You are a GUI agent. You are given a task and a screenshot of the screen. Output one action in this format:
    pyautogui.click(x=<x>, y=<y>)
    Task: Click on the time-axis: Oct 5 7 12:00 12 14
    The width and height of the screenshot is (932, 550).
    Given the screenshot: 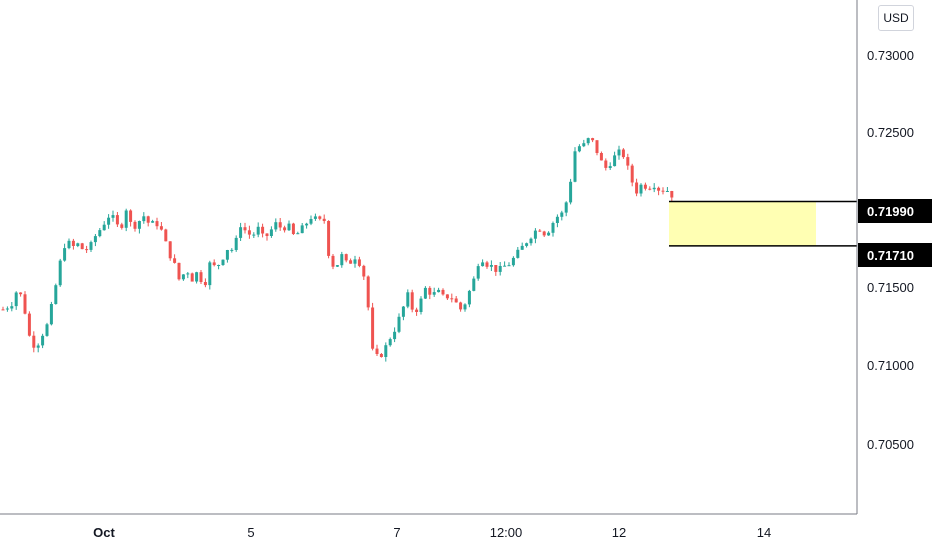 What is the action you would take?
    pyautogui.click(x=432, y=532)
    